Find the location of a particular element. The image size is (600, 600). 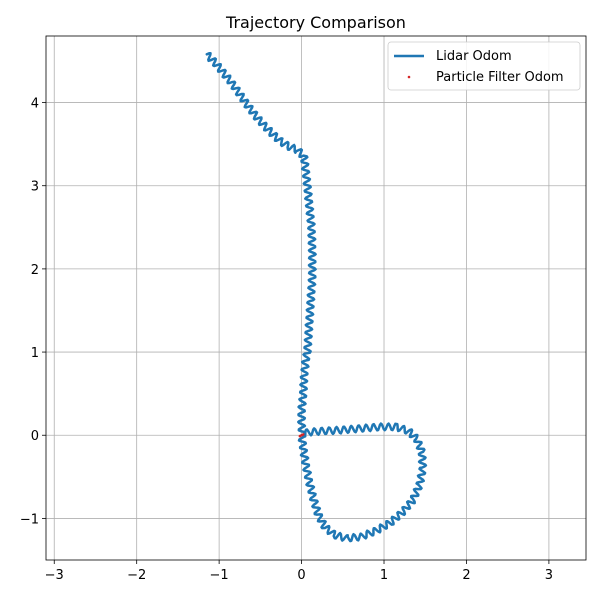

legend-box is located at coordinates (484, 66).